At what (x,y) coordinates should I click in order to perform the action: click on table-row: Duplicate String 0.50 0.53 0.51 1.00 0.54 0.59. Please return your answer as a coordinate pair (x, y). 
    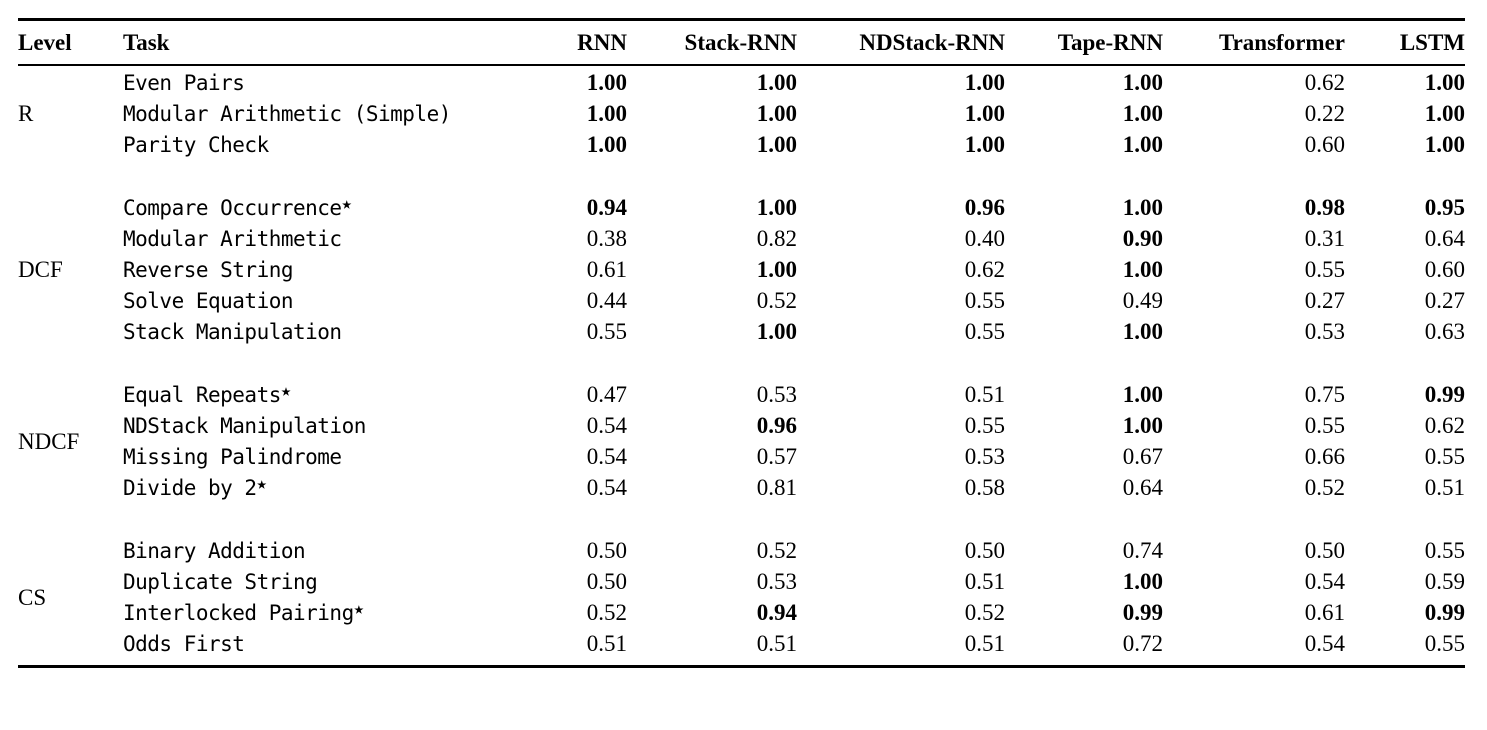
    Looking at the image, I should click on (794, 581).